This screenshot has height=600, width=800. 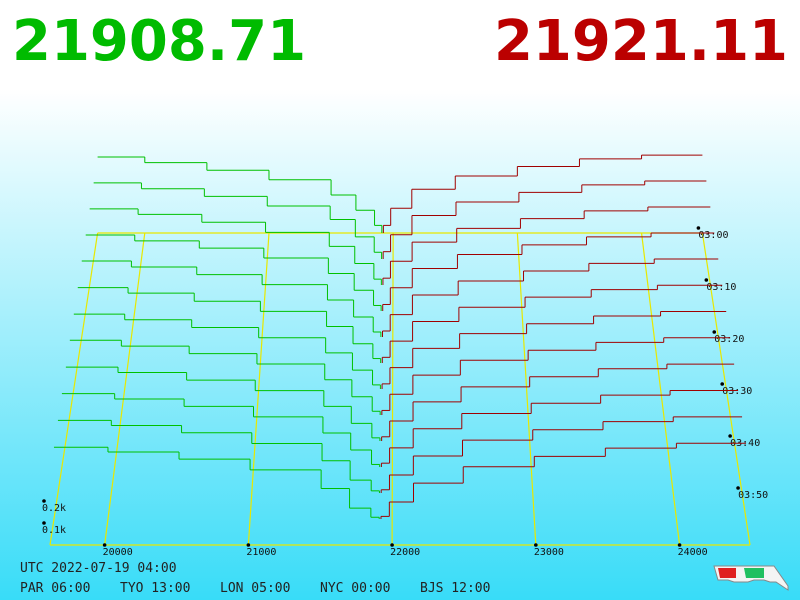 I want to click on x-tick-label: 20000, so click(x=118, y=552).